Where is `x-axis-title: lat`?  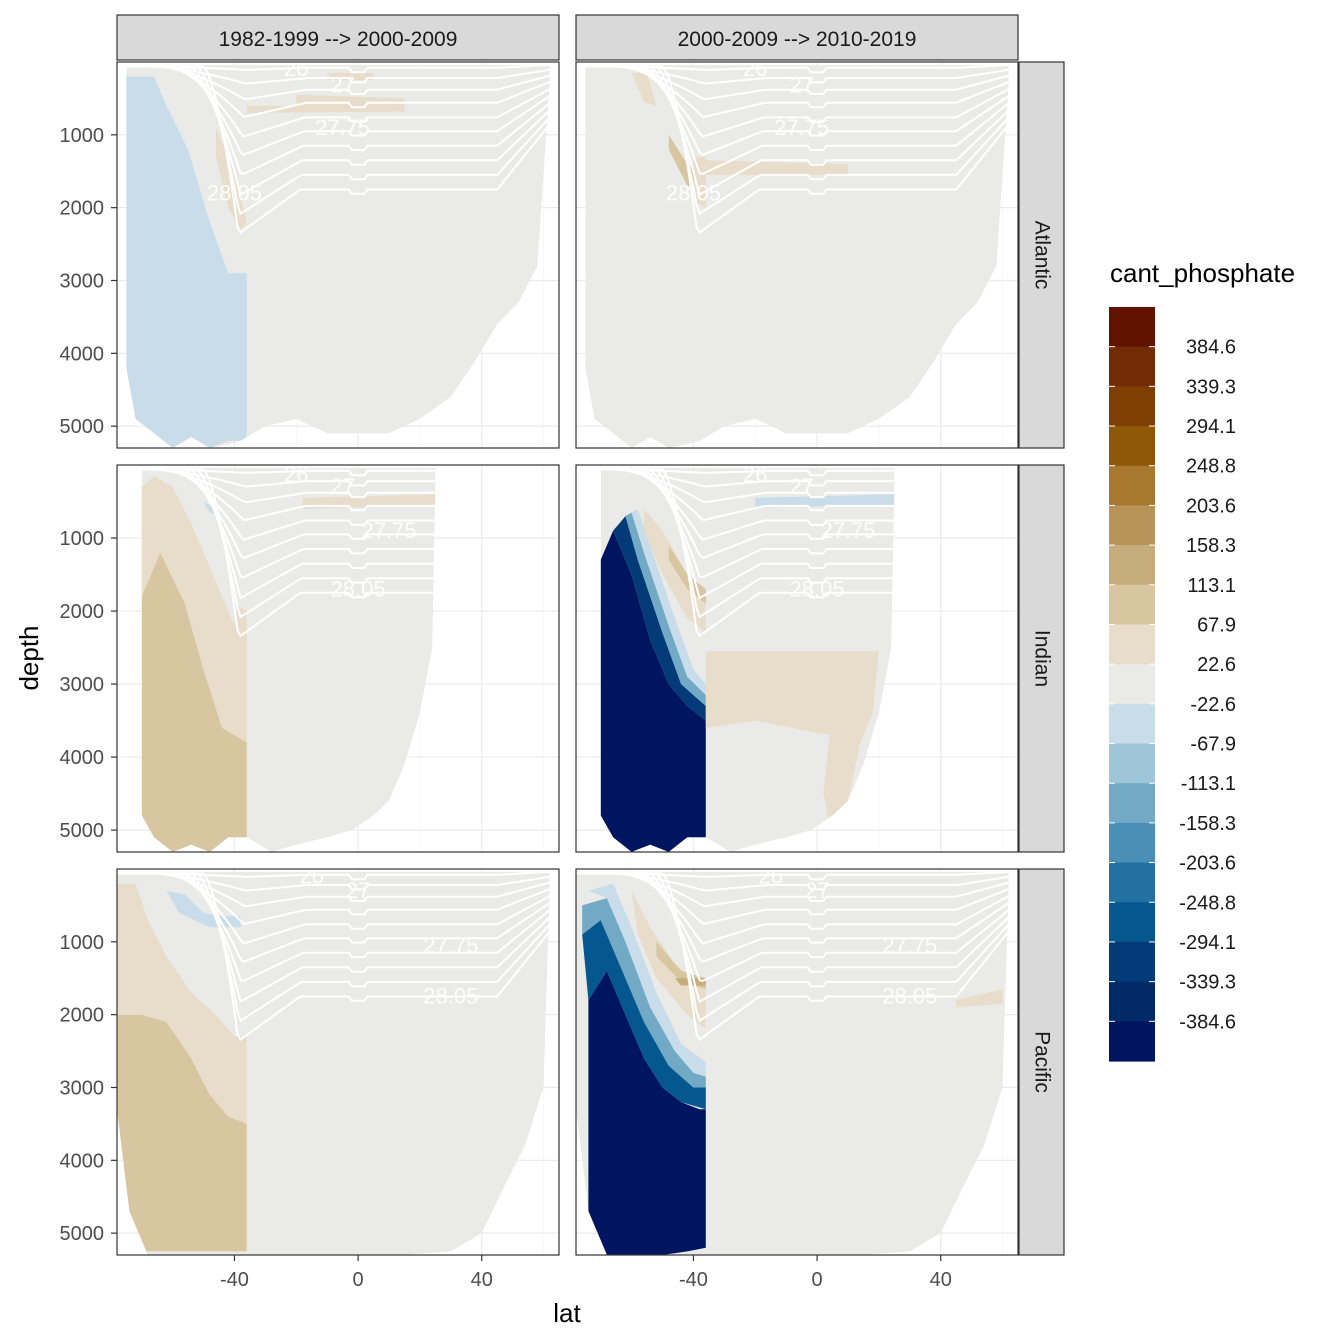
x-axis-title: lat is located at coordinates (567, 1313).